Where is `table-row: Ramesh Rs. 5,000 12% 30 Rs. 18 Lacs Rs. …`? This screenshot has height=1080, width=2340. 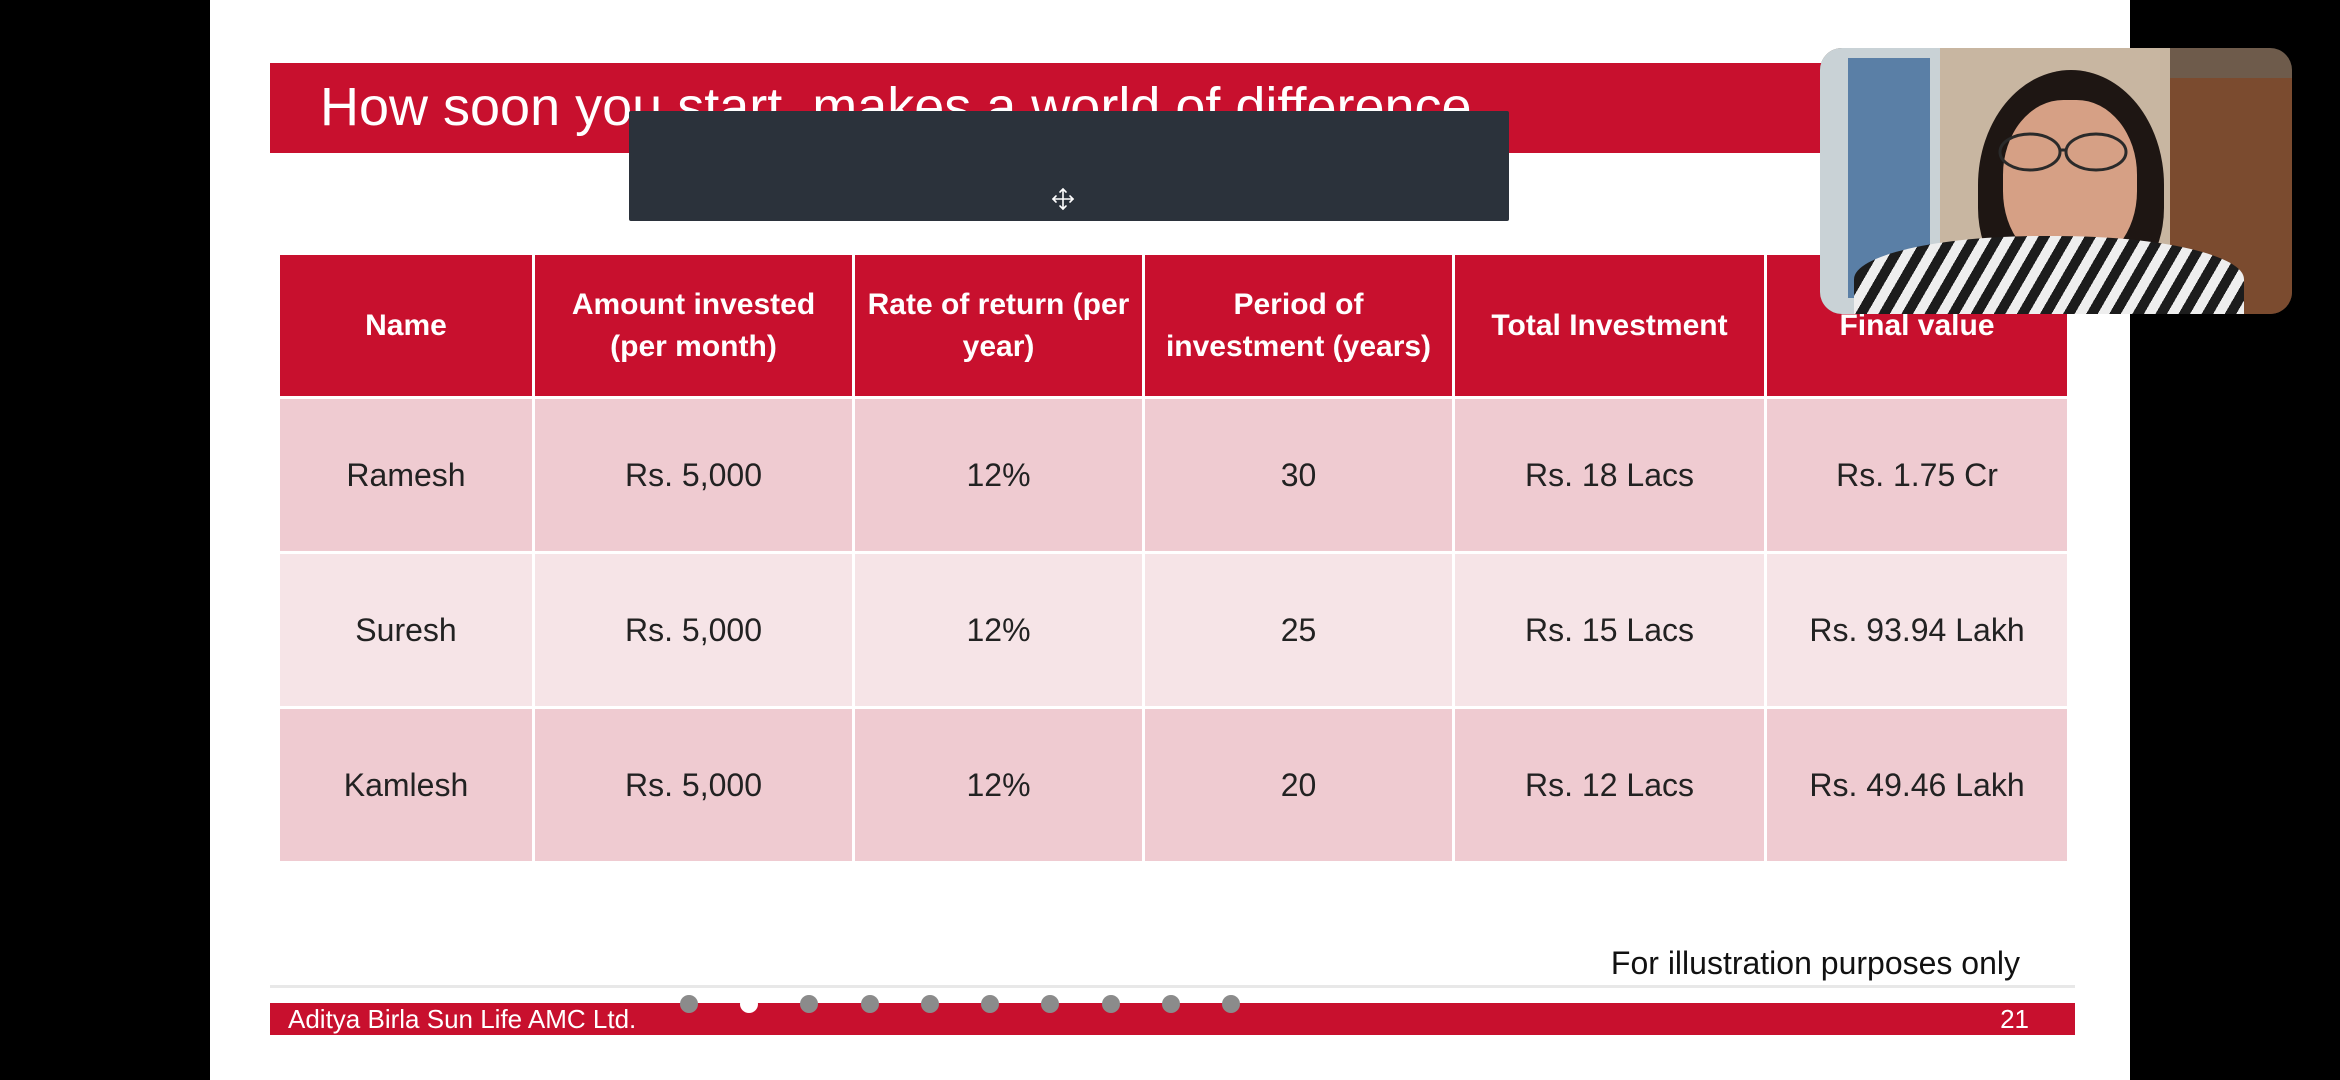
table-row: Ramesh Rs. 5,000 12% 30 Rs. 18 Lacs Rs. … is located at coordinates (1173, 475).